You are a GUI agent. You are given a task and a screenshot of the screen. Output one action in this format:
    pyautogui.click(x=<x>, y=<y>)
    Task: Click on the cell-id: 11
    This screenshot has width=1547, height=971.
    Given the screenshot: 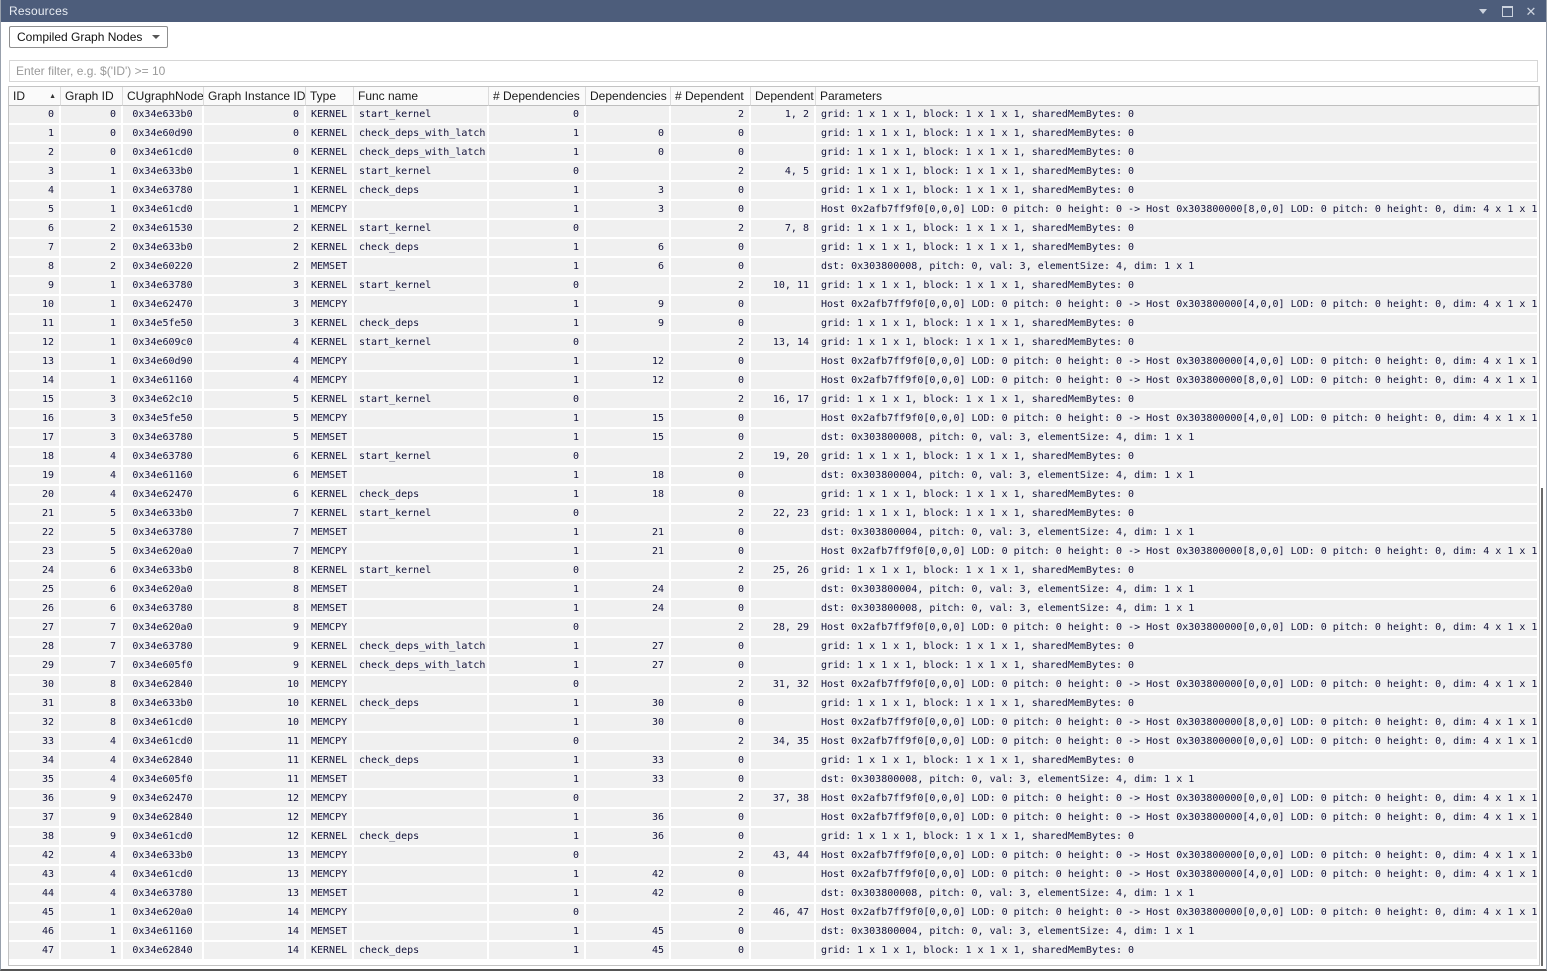 What is the action you would take?
    pyautogui.click(x=35, y=324)
    